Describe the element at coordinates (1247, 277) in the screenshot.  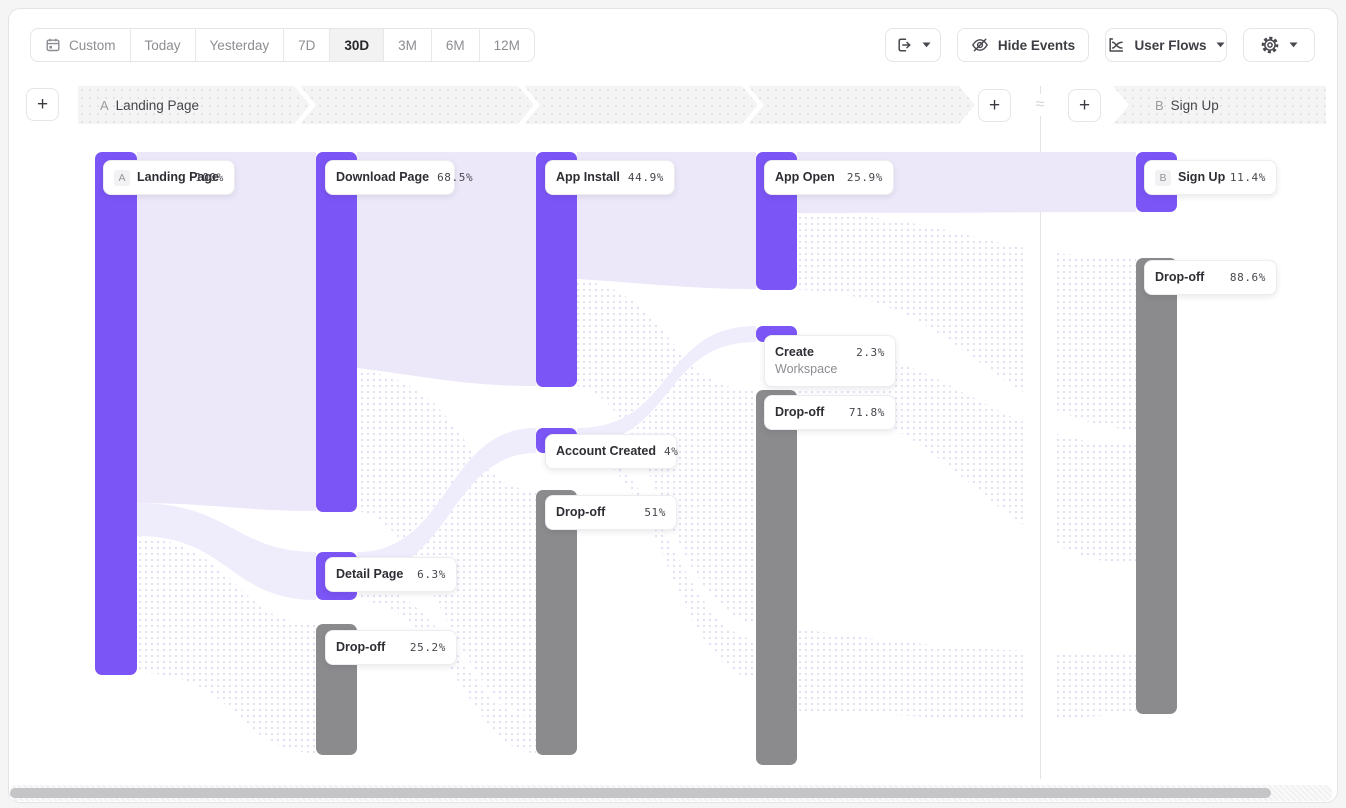
I see `node-value: 88.6%` at that location.